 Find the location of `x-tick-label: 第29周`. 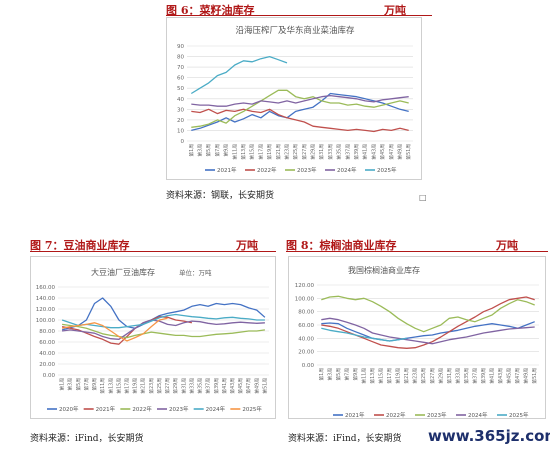

x-tick-label: 第29周 is located at coordinates (175, 386).